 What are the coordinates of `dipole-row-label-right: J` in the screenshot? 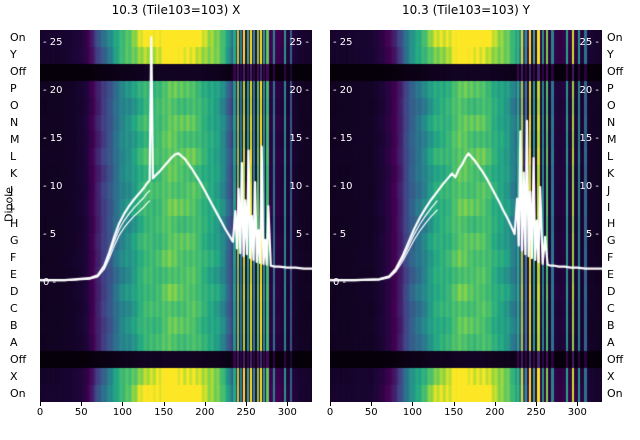 It's located at (609, 190).